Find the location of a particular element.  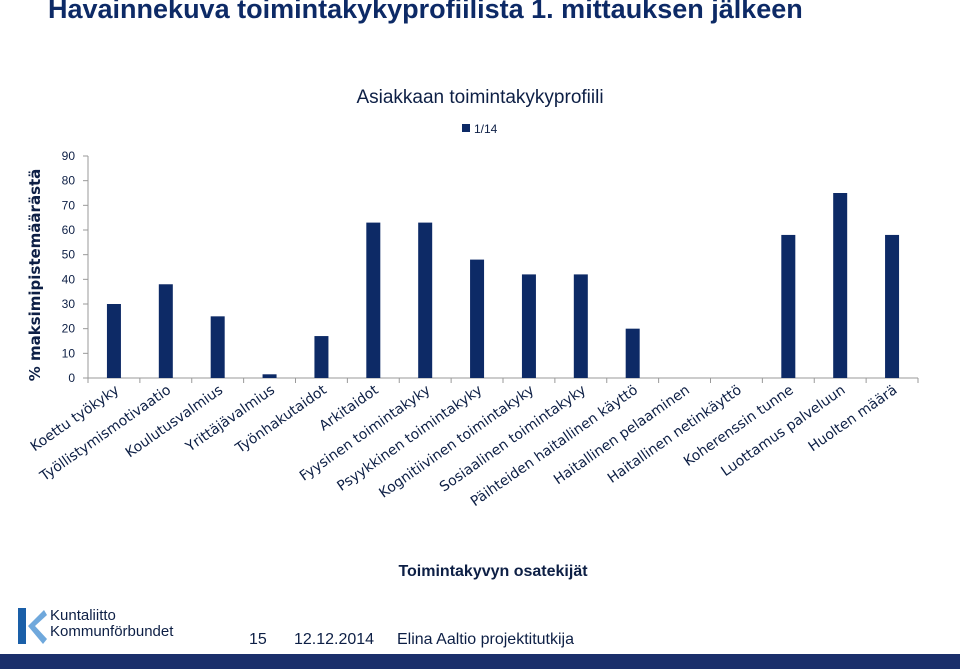

y-tick-label: 60 is located at coordinates (69, 230).